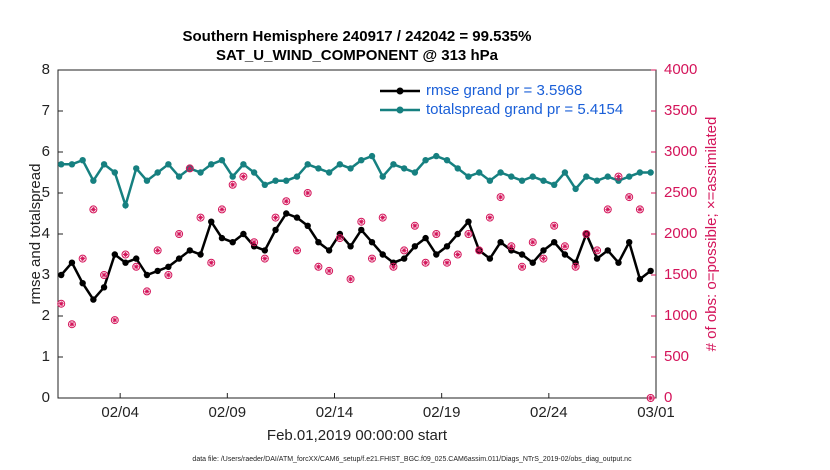 The image size is (830, 470). Describe the element at coordinates (357, 435) in the screenshot. I see `x-axis-label: Feb.01,2019 00:00:00 start` at that location.